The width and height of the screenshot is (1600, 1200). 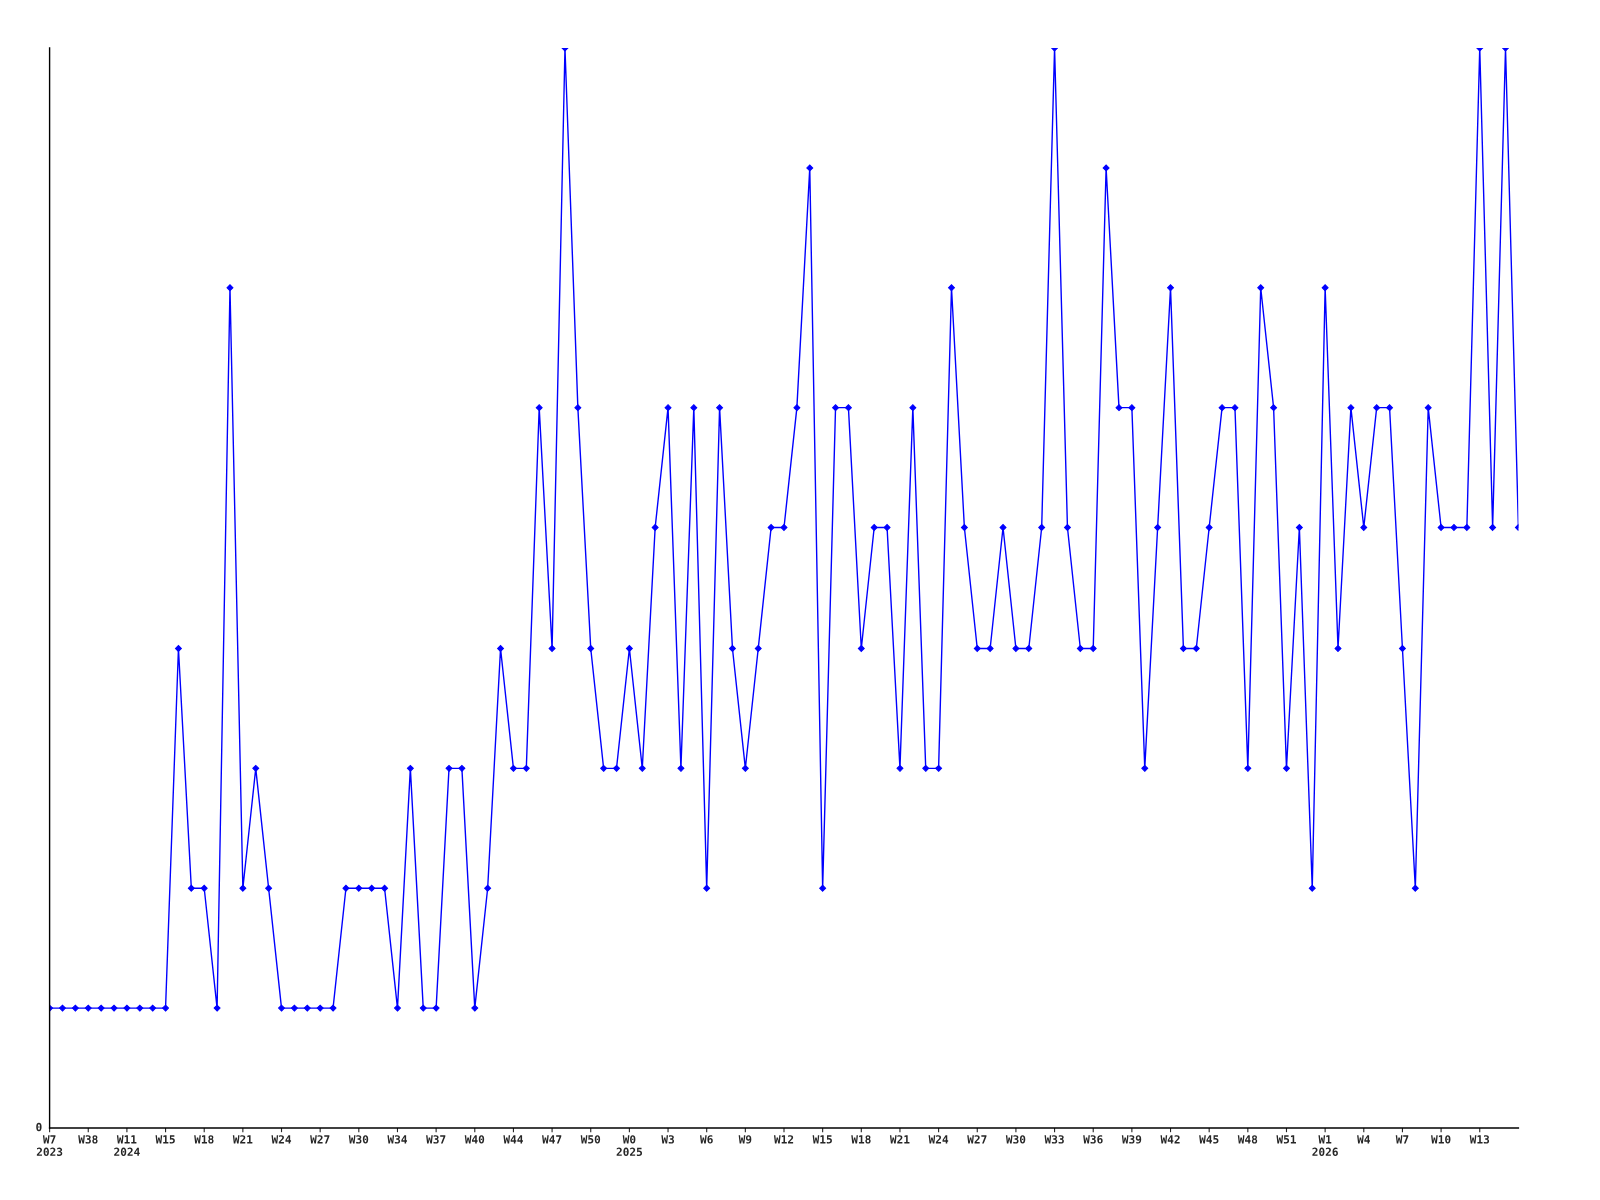 I want to click on x-tick-label: W39, so click(x=1131, y=1139).